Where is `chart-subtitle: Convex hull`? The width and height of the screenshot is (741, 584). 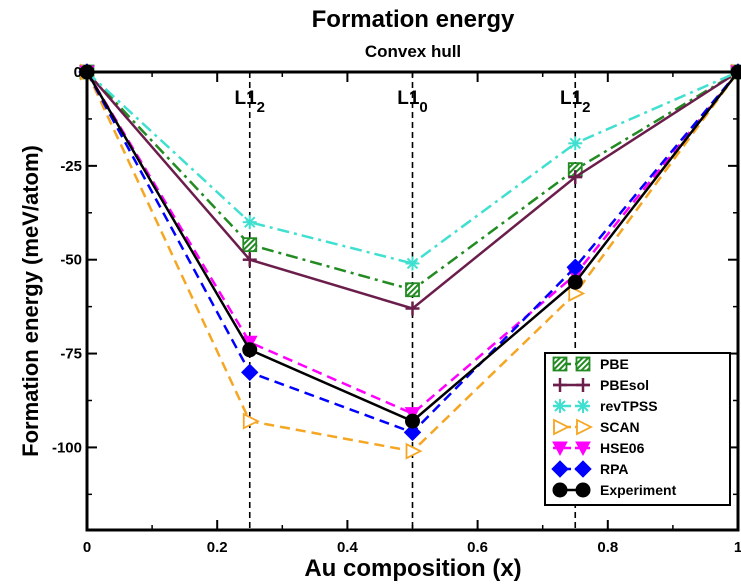 chart-subtitle: Convex hull is located at coordinates (413, 51).